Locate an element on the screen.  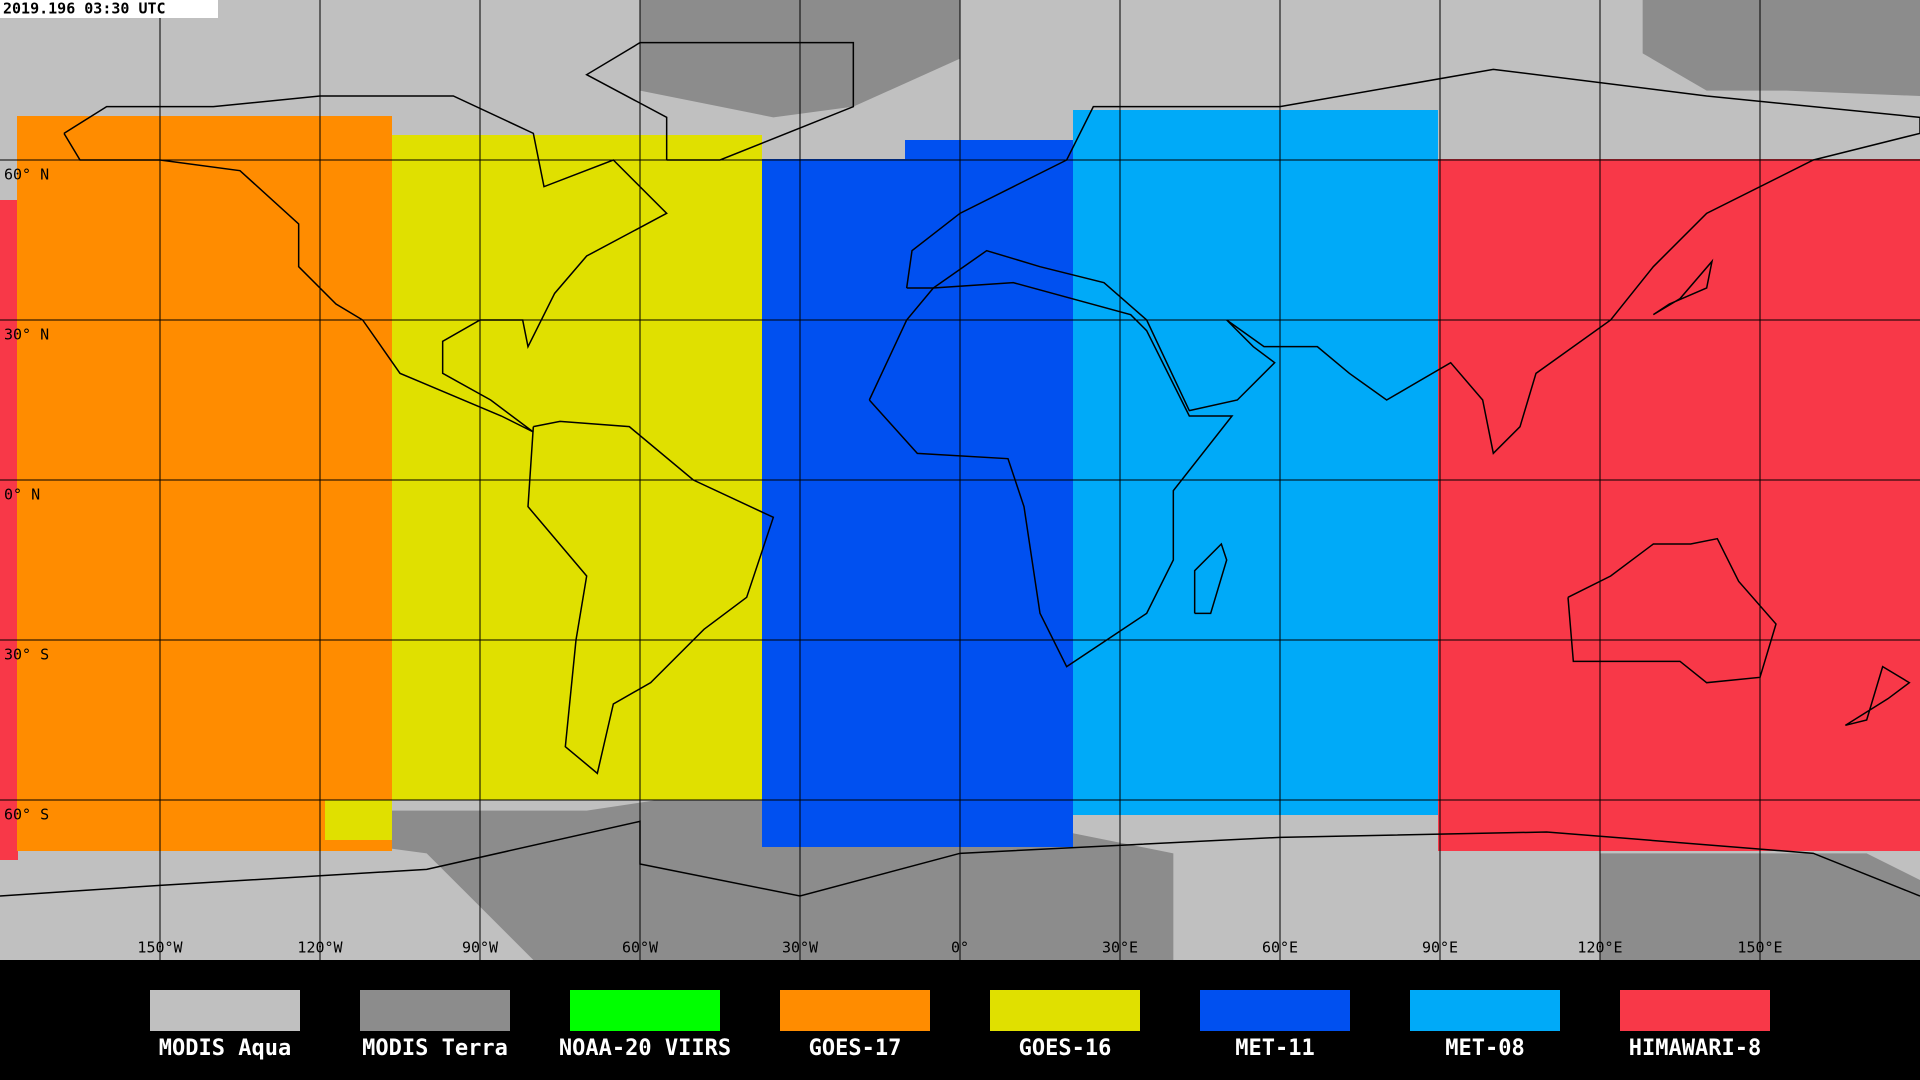
legend-label: GOES-17 is located at coordinates (855, 1048).